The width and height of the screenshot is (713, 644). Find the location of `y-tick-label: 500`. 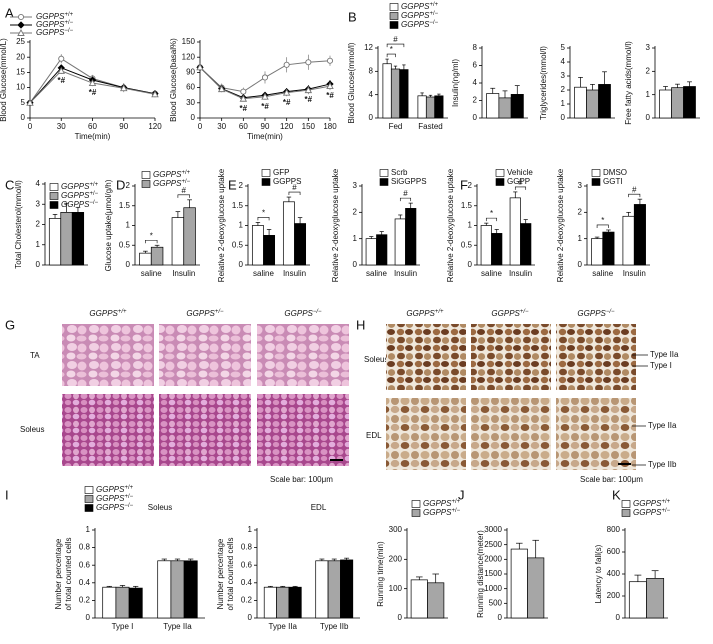

y-tick-label: 500 is located at coordinates (496, 602).